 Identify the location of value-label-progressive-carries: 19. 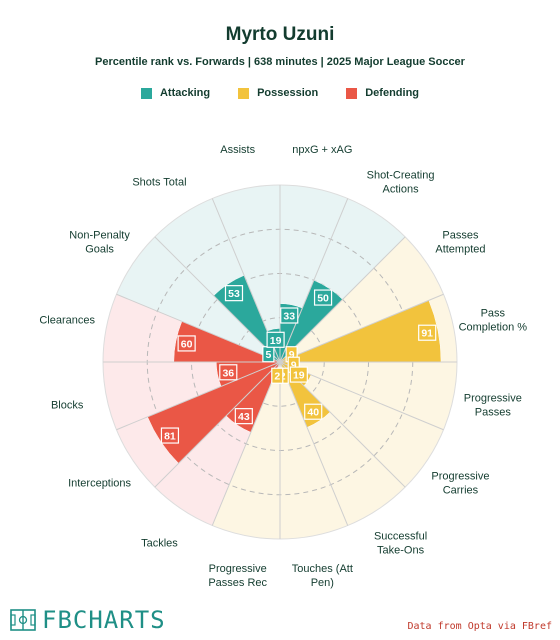
(299, 376).